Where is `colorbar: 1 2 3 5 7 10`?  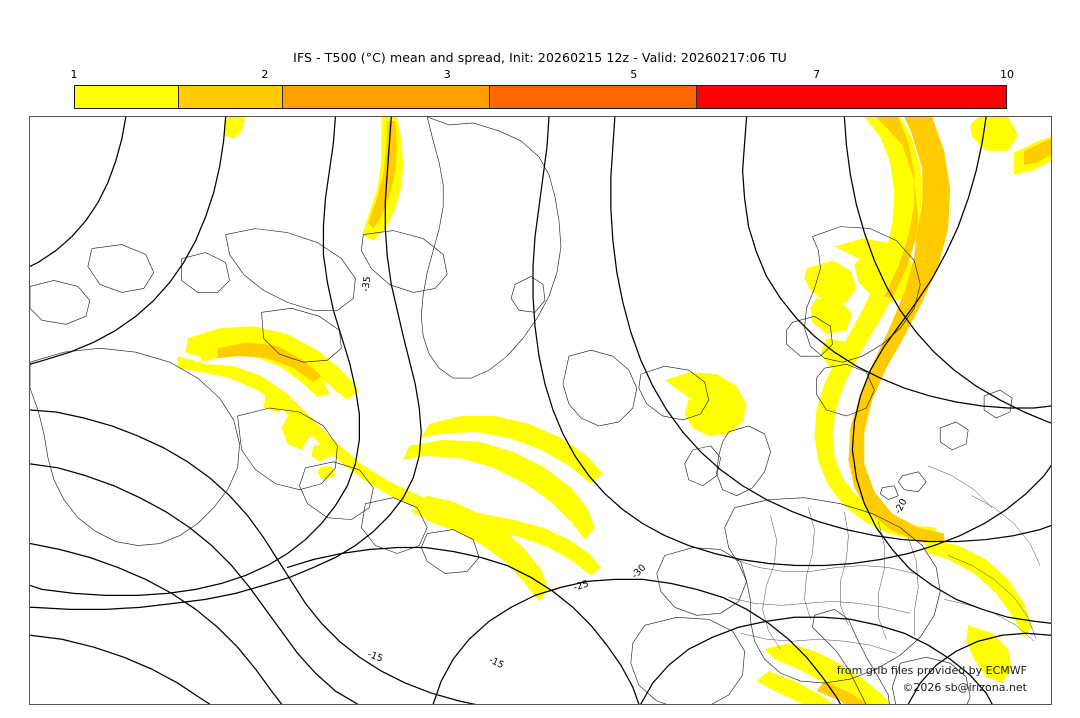
colorbar: 1 2 3 5 7 10 is located at coordinates (542, 88).